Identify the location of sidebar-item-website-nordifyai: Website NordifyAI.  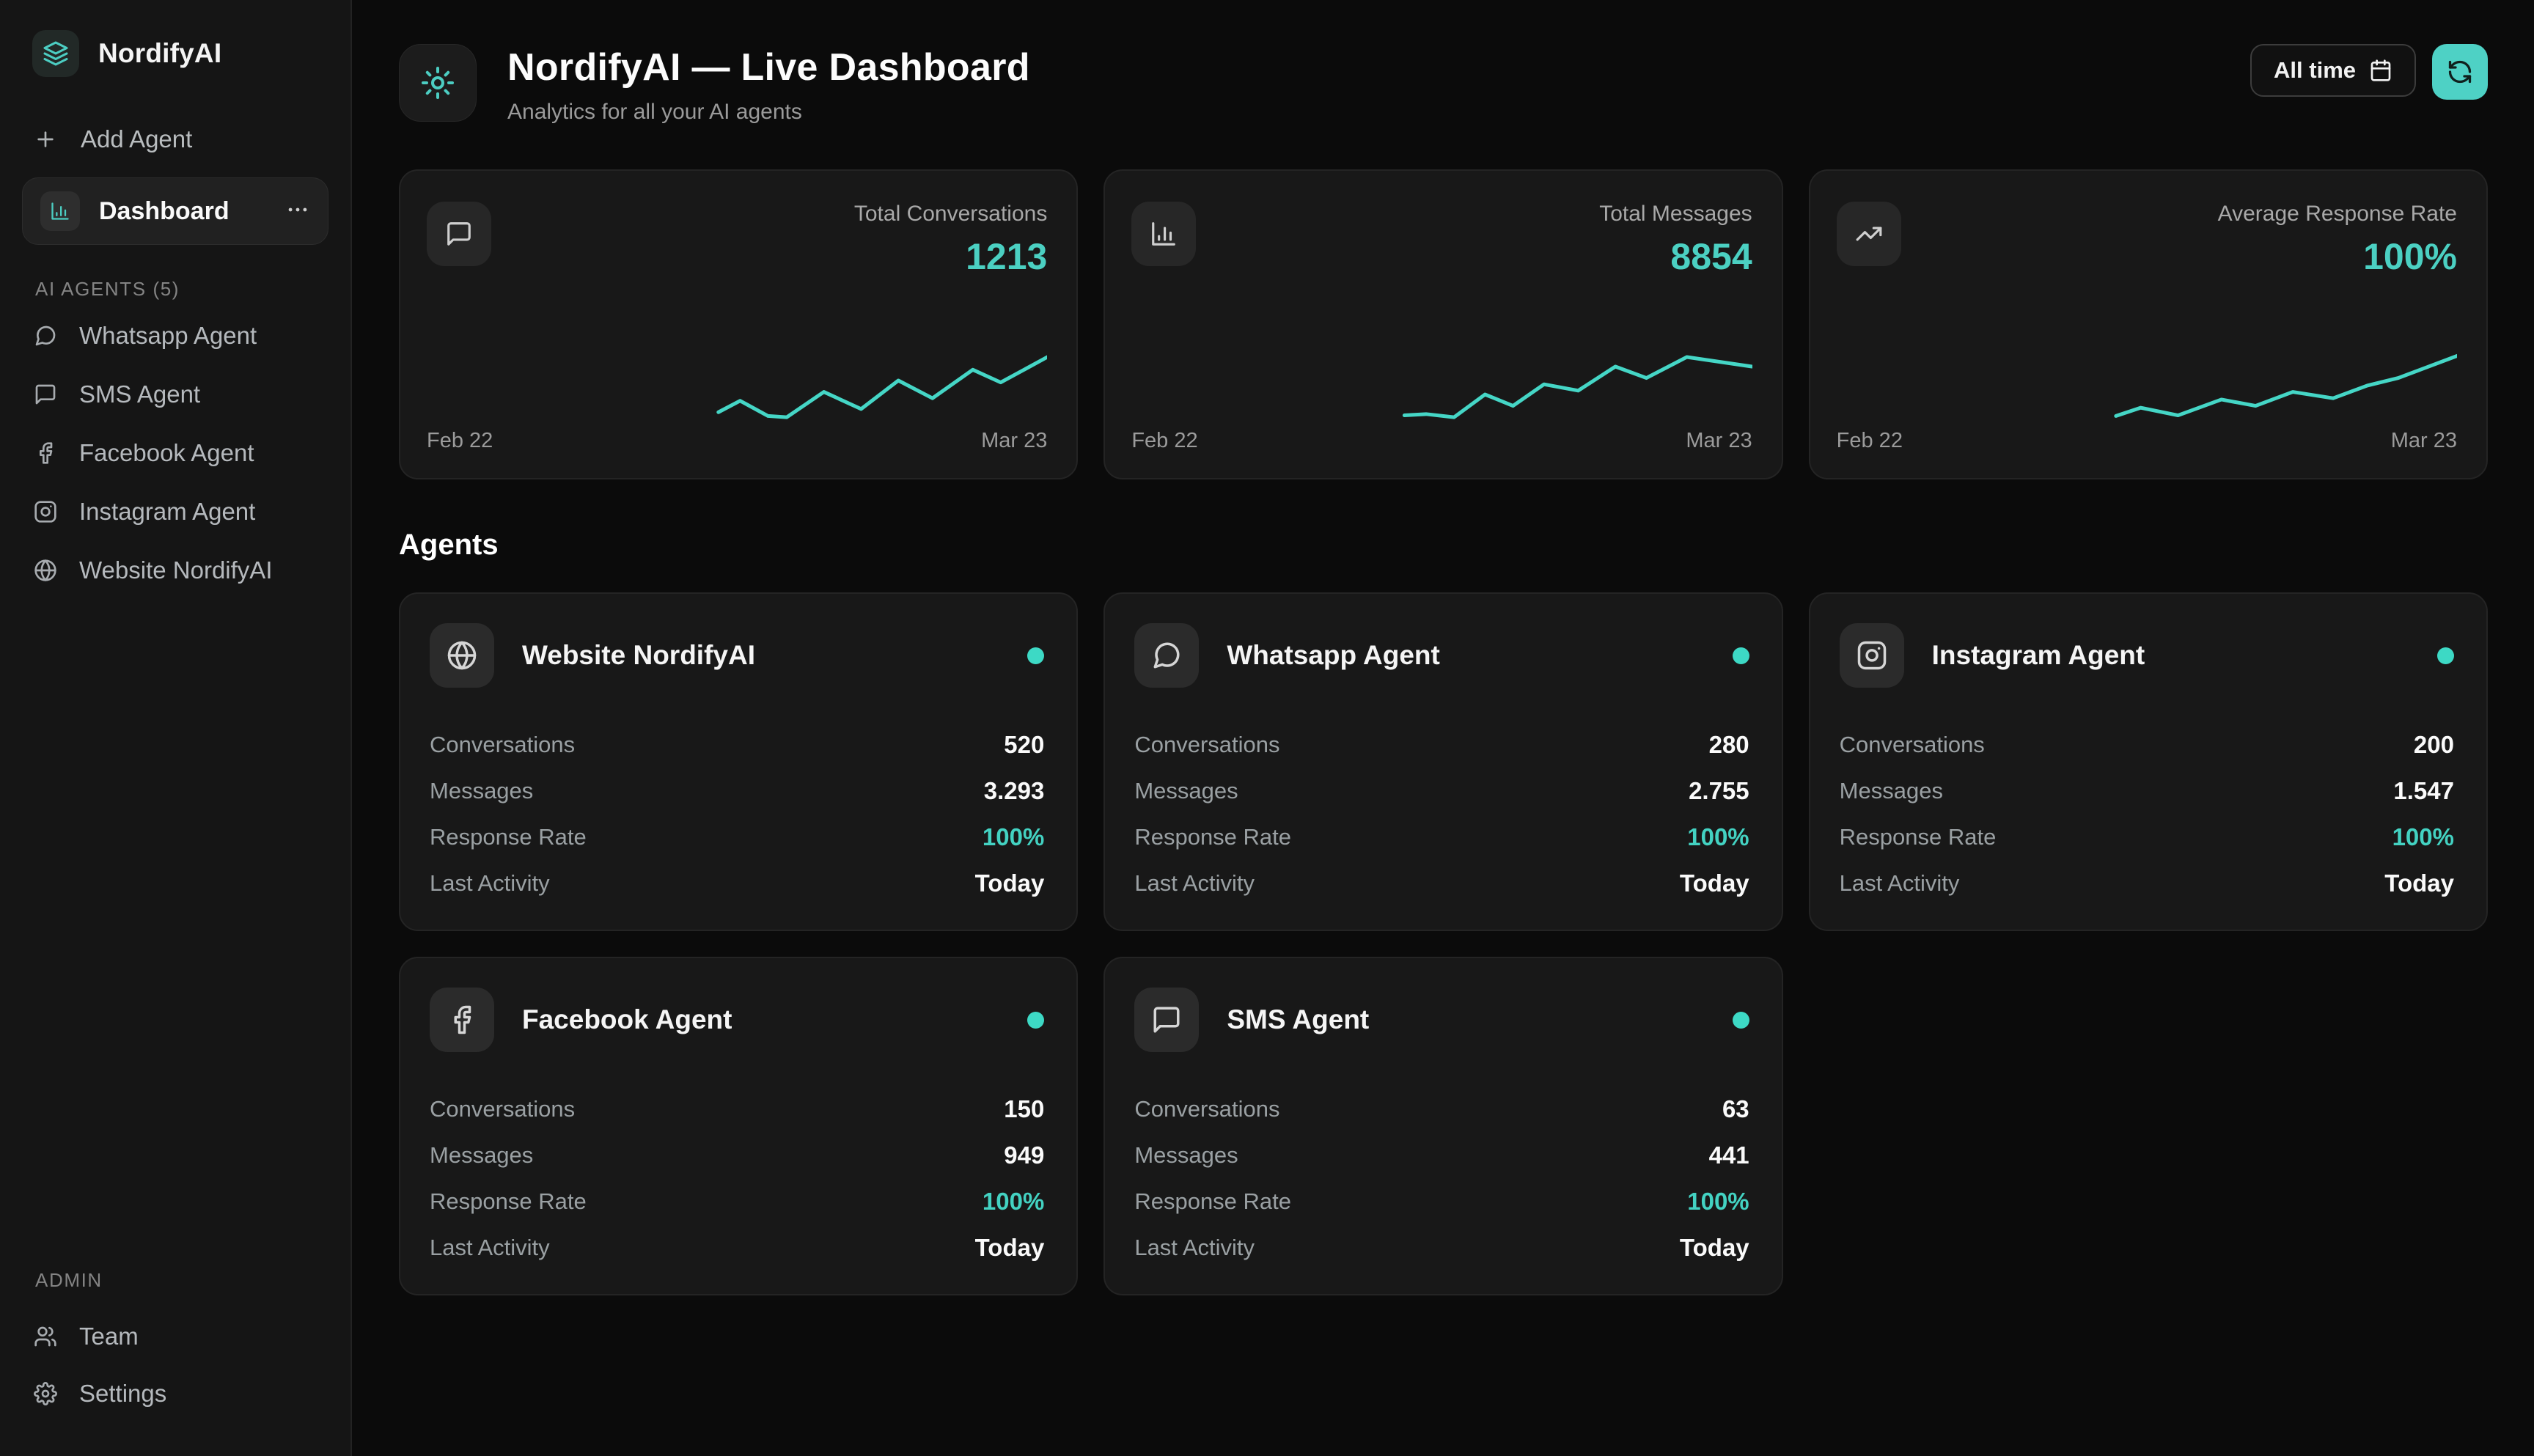
(175, 570).